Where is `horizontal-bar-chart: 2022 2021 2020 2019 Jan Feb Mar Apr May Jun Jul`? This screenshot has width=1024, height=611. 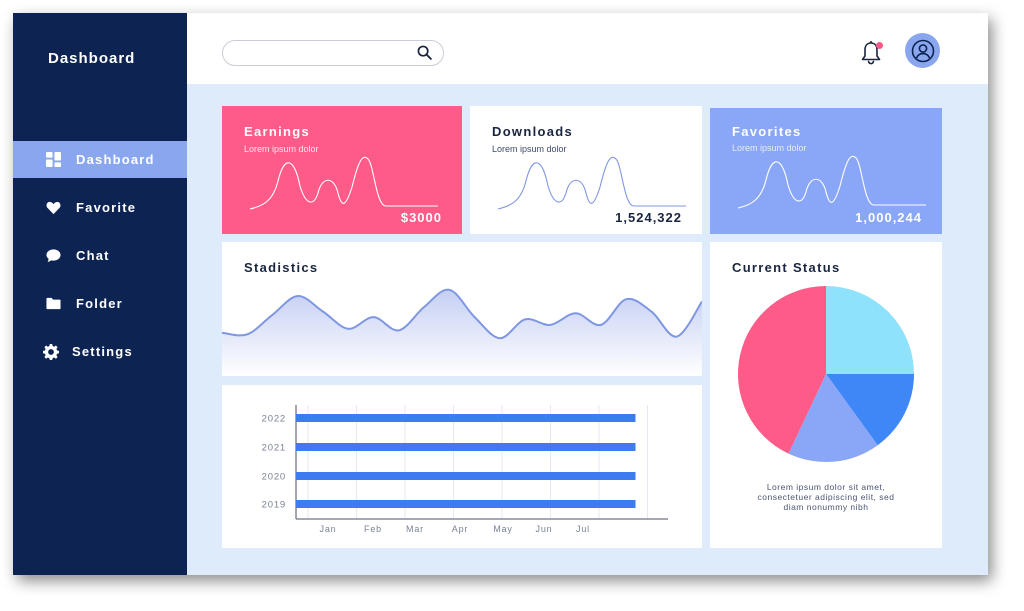 horizontal-bar-chart: 2022 2021 2020 2019 Jan Feb Mar Apr May Jun Jul is located at coordinates (465, 469).